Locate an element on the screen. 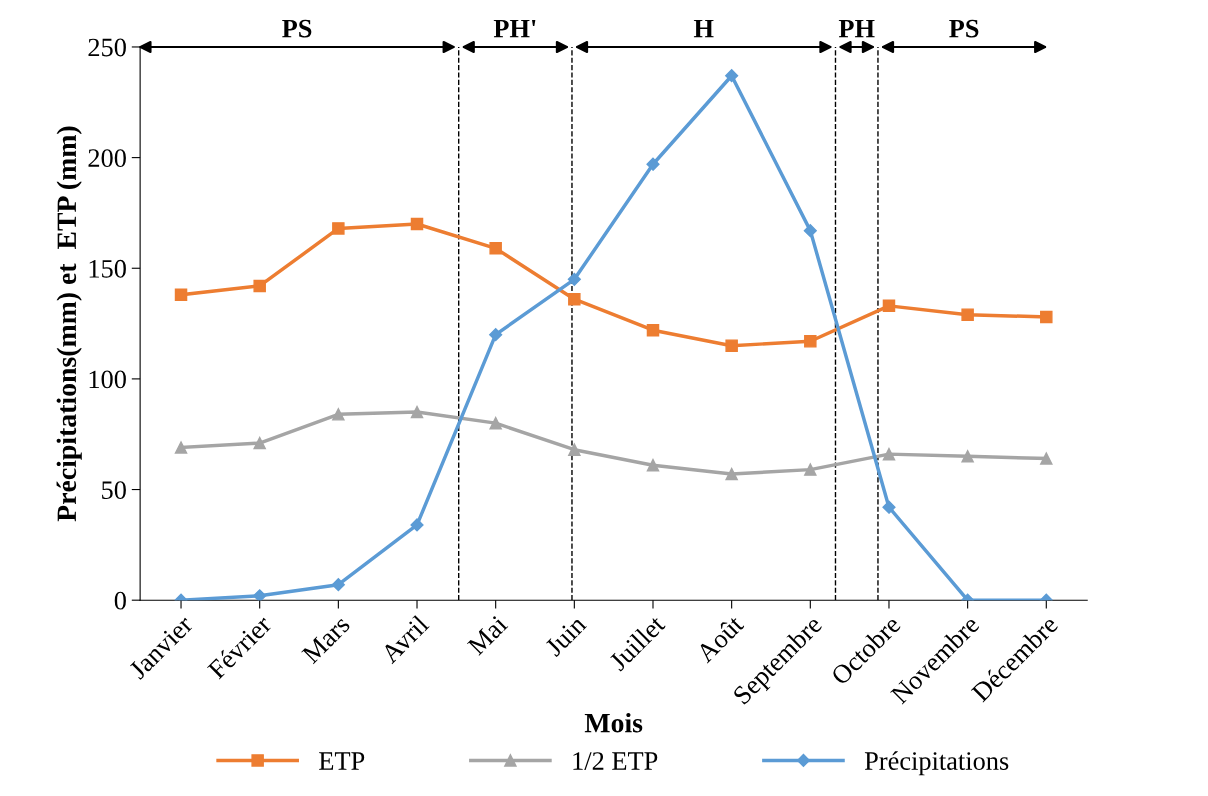  legend-label: Précipitations is located at coordinates (936, 763).